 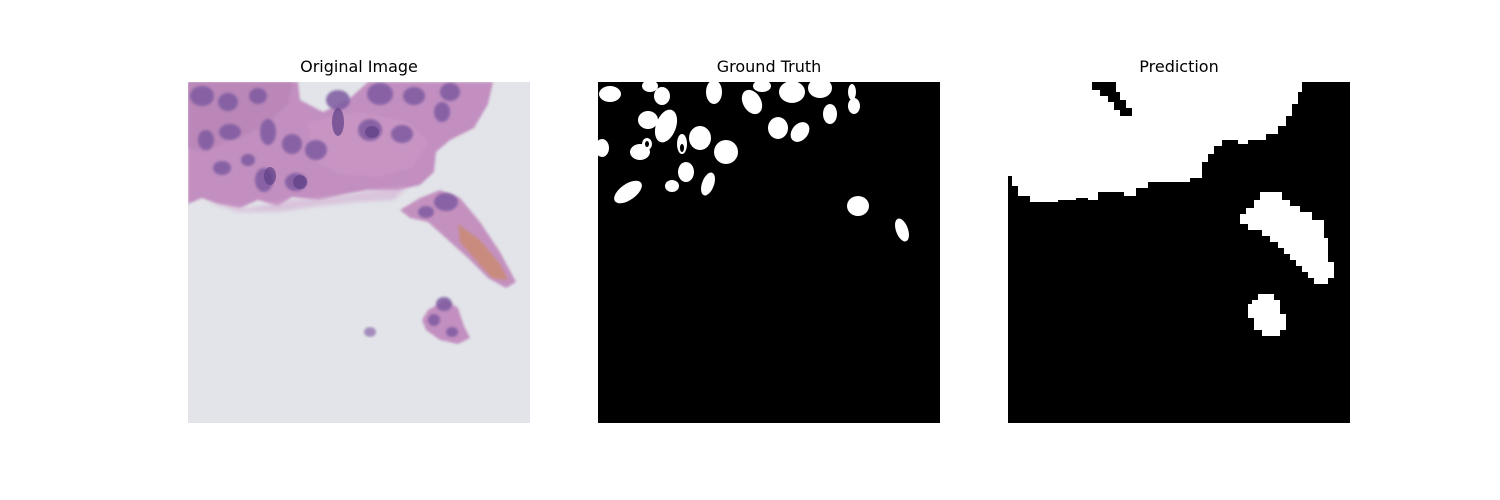 I want to click on panel-title-ground-truth: Ground Truth, so click(x=769, y=66).